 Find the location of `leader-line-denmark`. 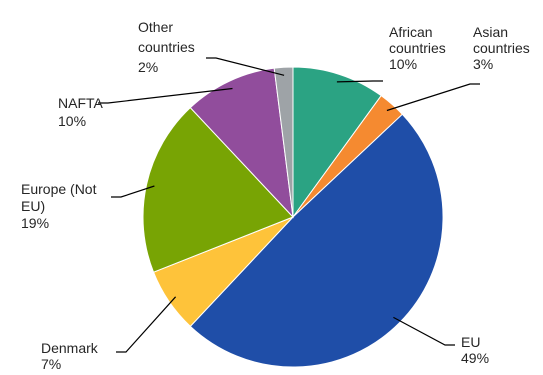

leader-line-denmark is located at coordinates (146, 324).